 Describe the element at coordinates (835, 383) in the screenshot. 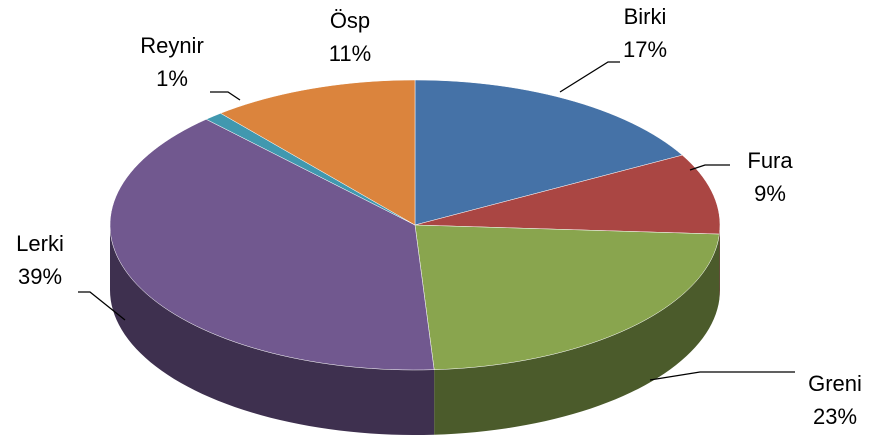

I see `slice-label: Greni` at that location.